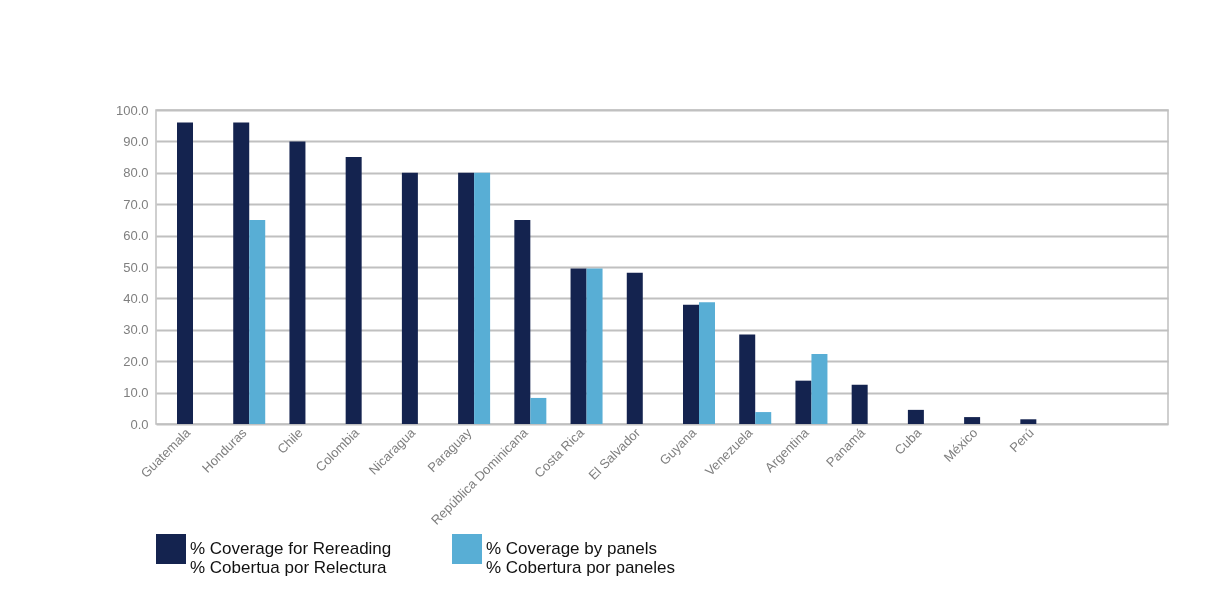  I want to click on y-tick-label: 70.0, so click(136, 204).